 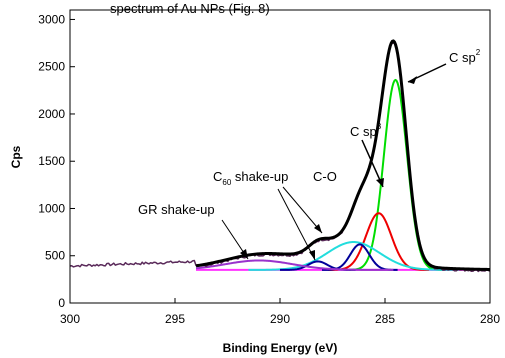 What do you see at coordinates (51, 67) in the screenshot?
I see `y-tick-label: 2500` at bounding box center [51, 67].